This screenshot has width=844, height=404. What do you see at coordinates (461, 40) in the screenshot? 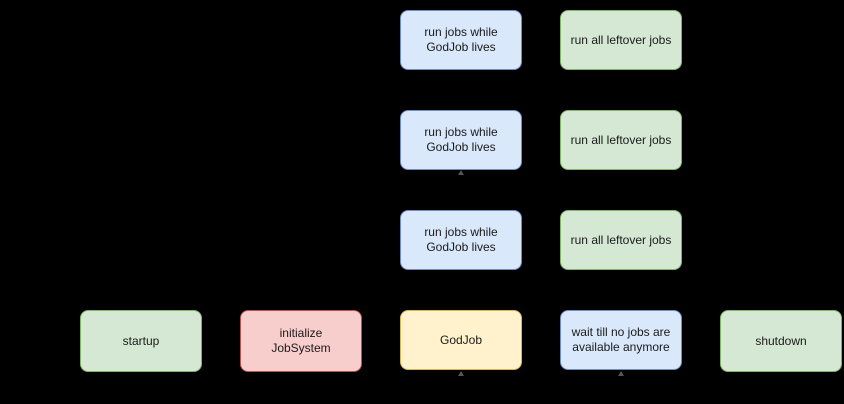
I see `node-run-jobs-1: run jobs while GodJob lives` at bounding box center [461, 40].